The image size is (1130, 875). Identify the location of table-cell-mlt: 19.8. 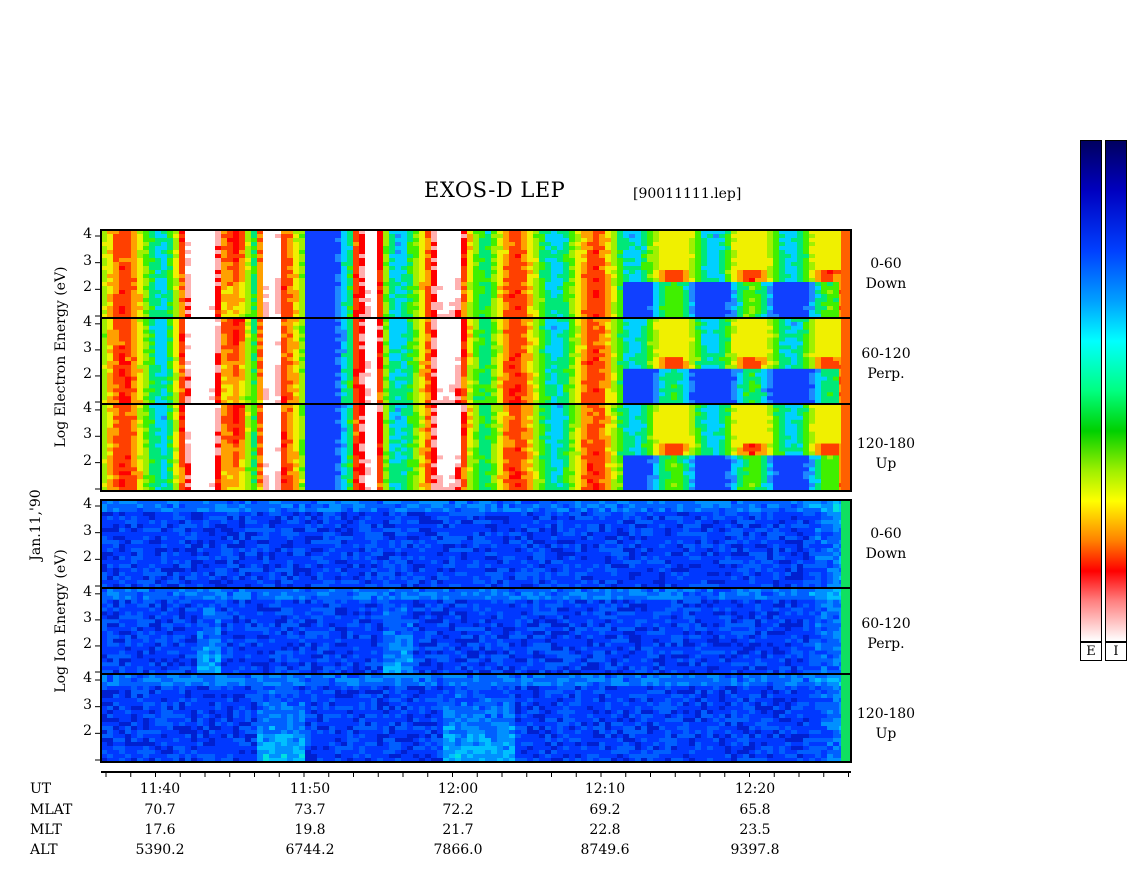
(310, 830).